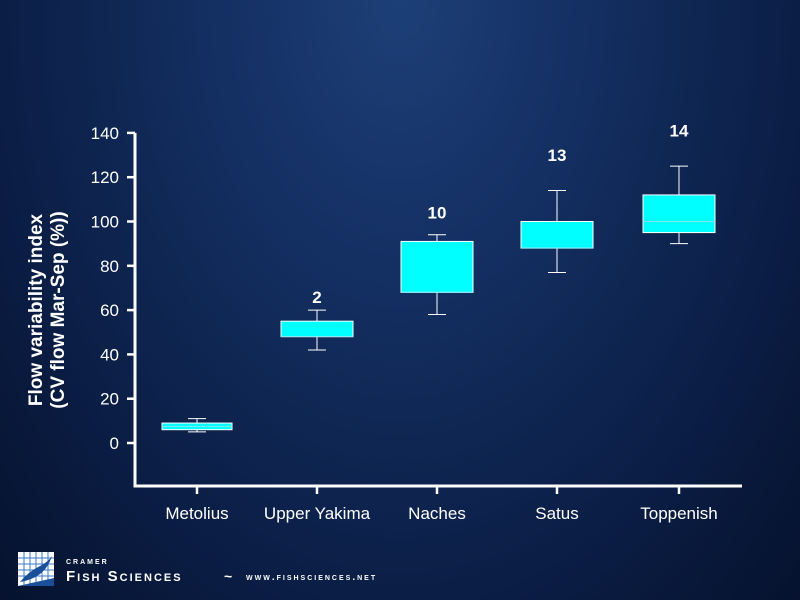  Describe the element at coordinates (109, 310) in the screenshot. I see `y-tick-label: 60` at that location.